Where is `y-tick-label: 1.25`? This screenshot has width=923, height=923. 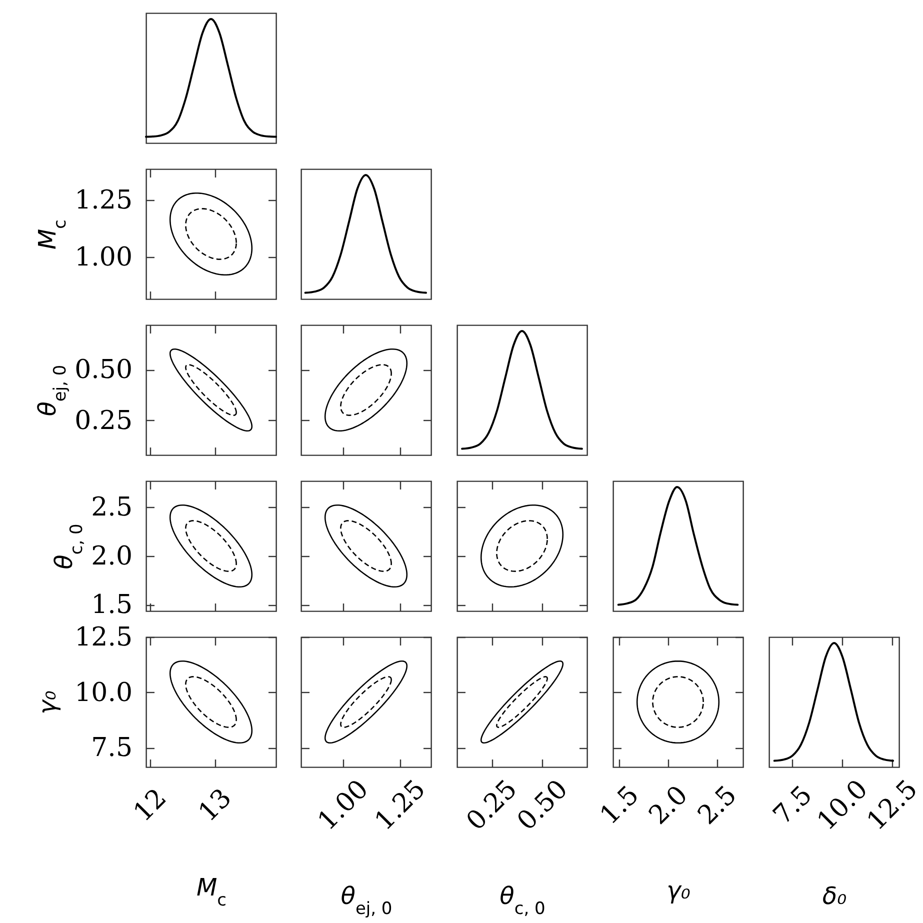
y-tick-label: 1.25 is located at coordinates (103, 200).